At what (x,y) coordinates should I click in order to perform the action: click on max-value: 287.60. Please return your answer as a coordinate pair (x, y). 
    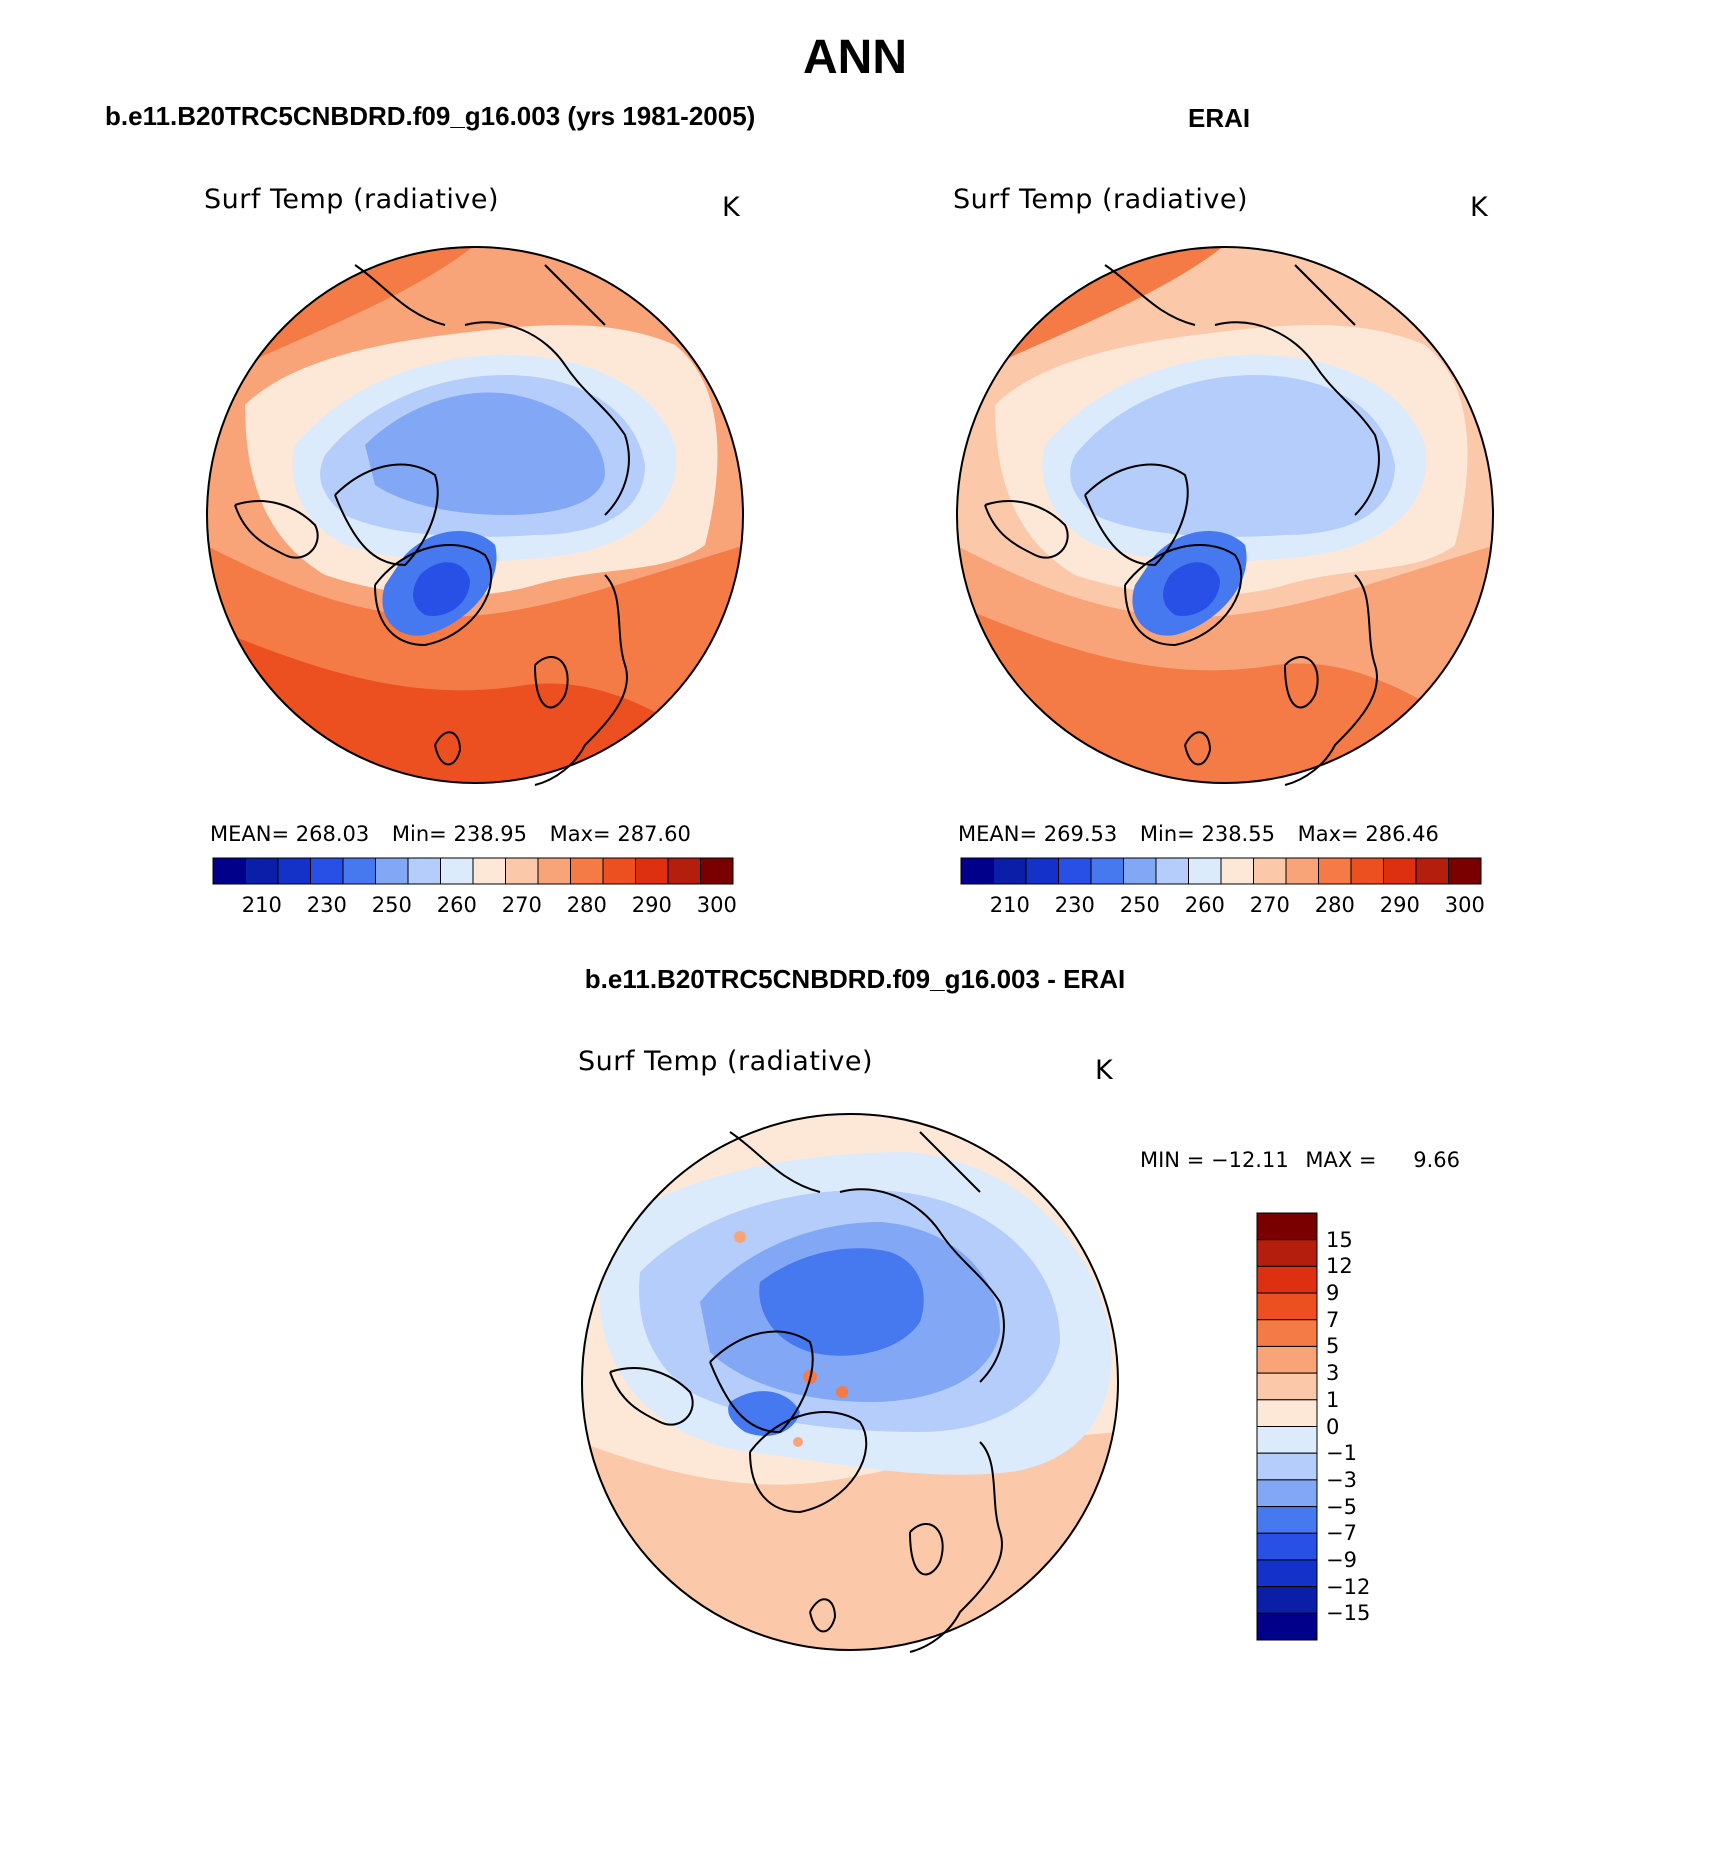
    Looking at the image, I should click on (654, 834).